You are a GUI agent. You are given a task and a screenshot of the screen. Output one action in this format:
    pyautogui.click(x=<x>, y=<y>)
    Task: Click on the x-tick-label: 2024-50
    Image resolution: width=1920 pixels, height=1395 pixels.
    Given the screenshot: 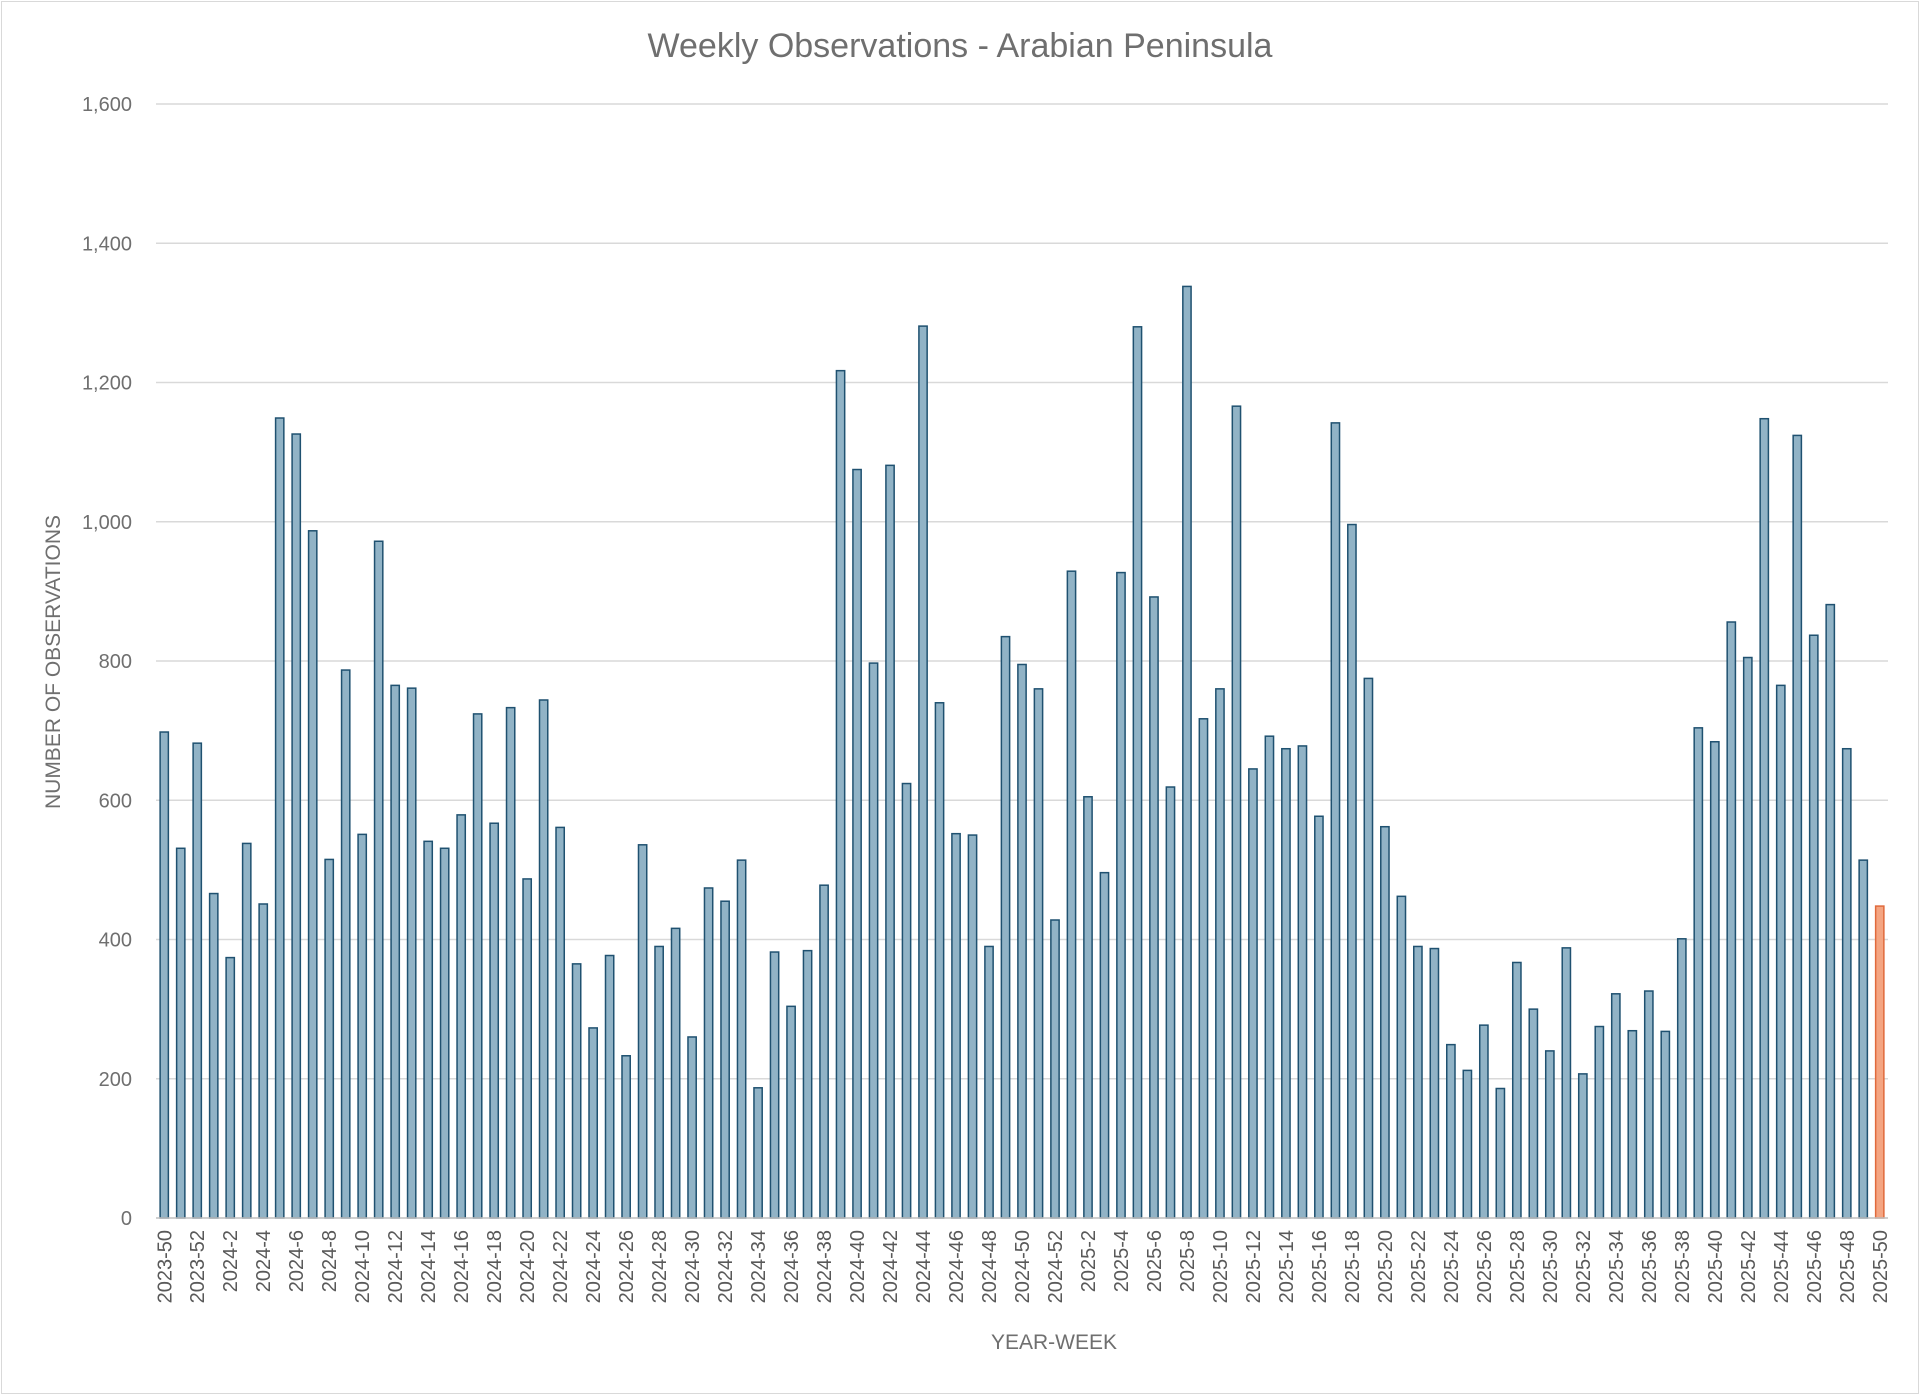 What is the action you would take?
    pyautogui.click(x=1023, y=1266)
    